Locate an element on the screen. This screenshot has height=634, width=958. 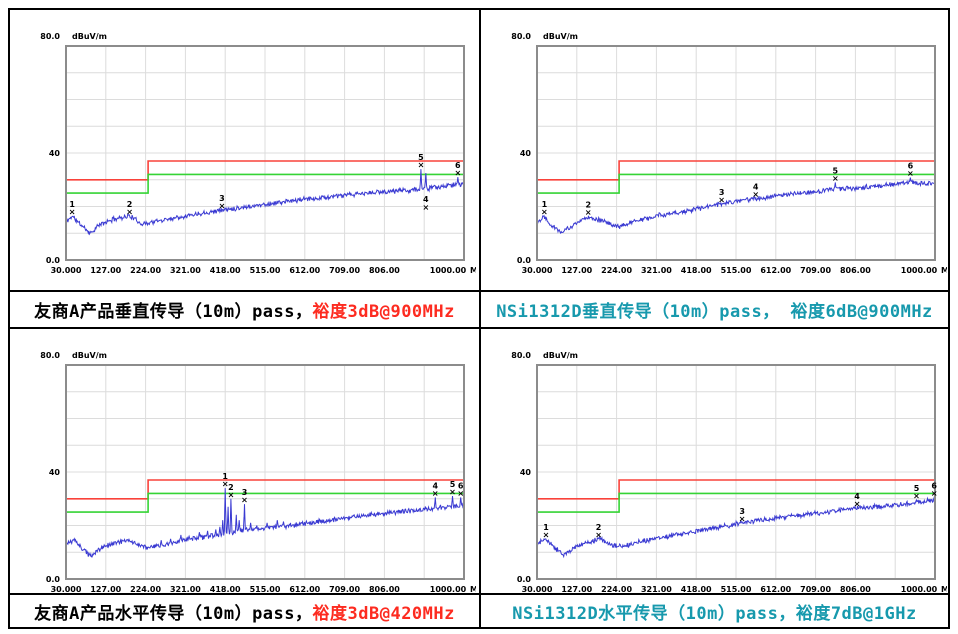
caption-text-black: 友商A产品水平传导（10m）pass， is located at coordinates (173, 613).